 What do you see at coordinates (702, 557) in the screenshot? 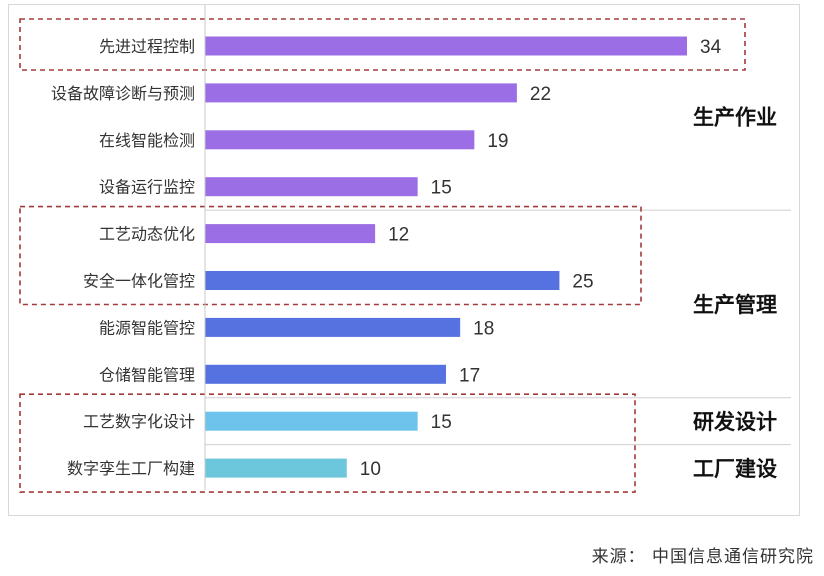
I see `source-note: 来源： 中国信息通信研究院` at bounding box center [702, 557].